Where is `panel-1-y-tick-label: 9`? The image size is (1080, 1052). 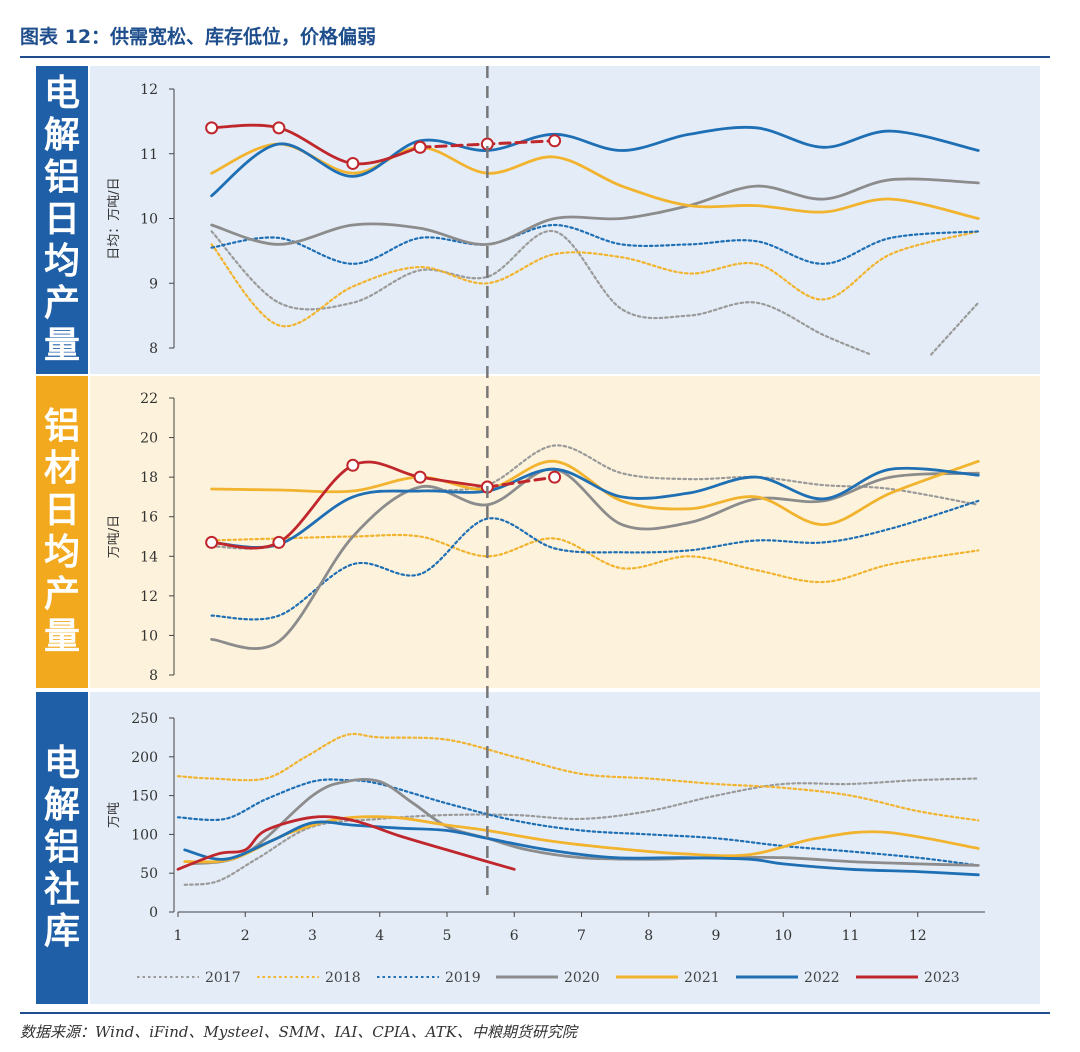 panel-1-y-tick-label: 9 is located at coordinates (153, 284).